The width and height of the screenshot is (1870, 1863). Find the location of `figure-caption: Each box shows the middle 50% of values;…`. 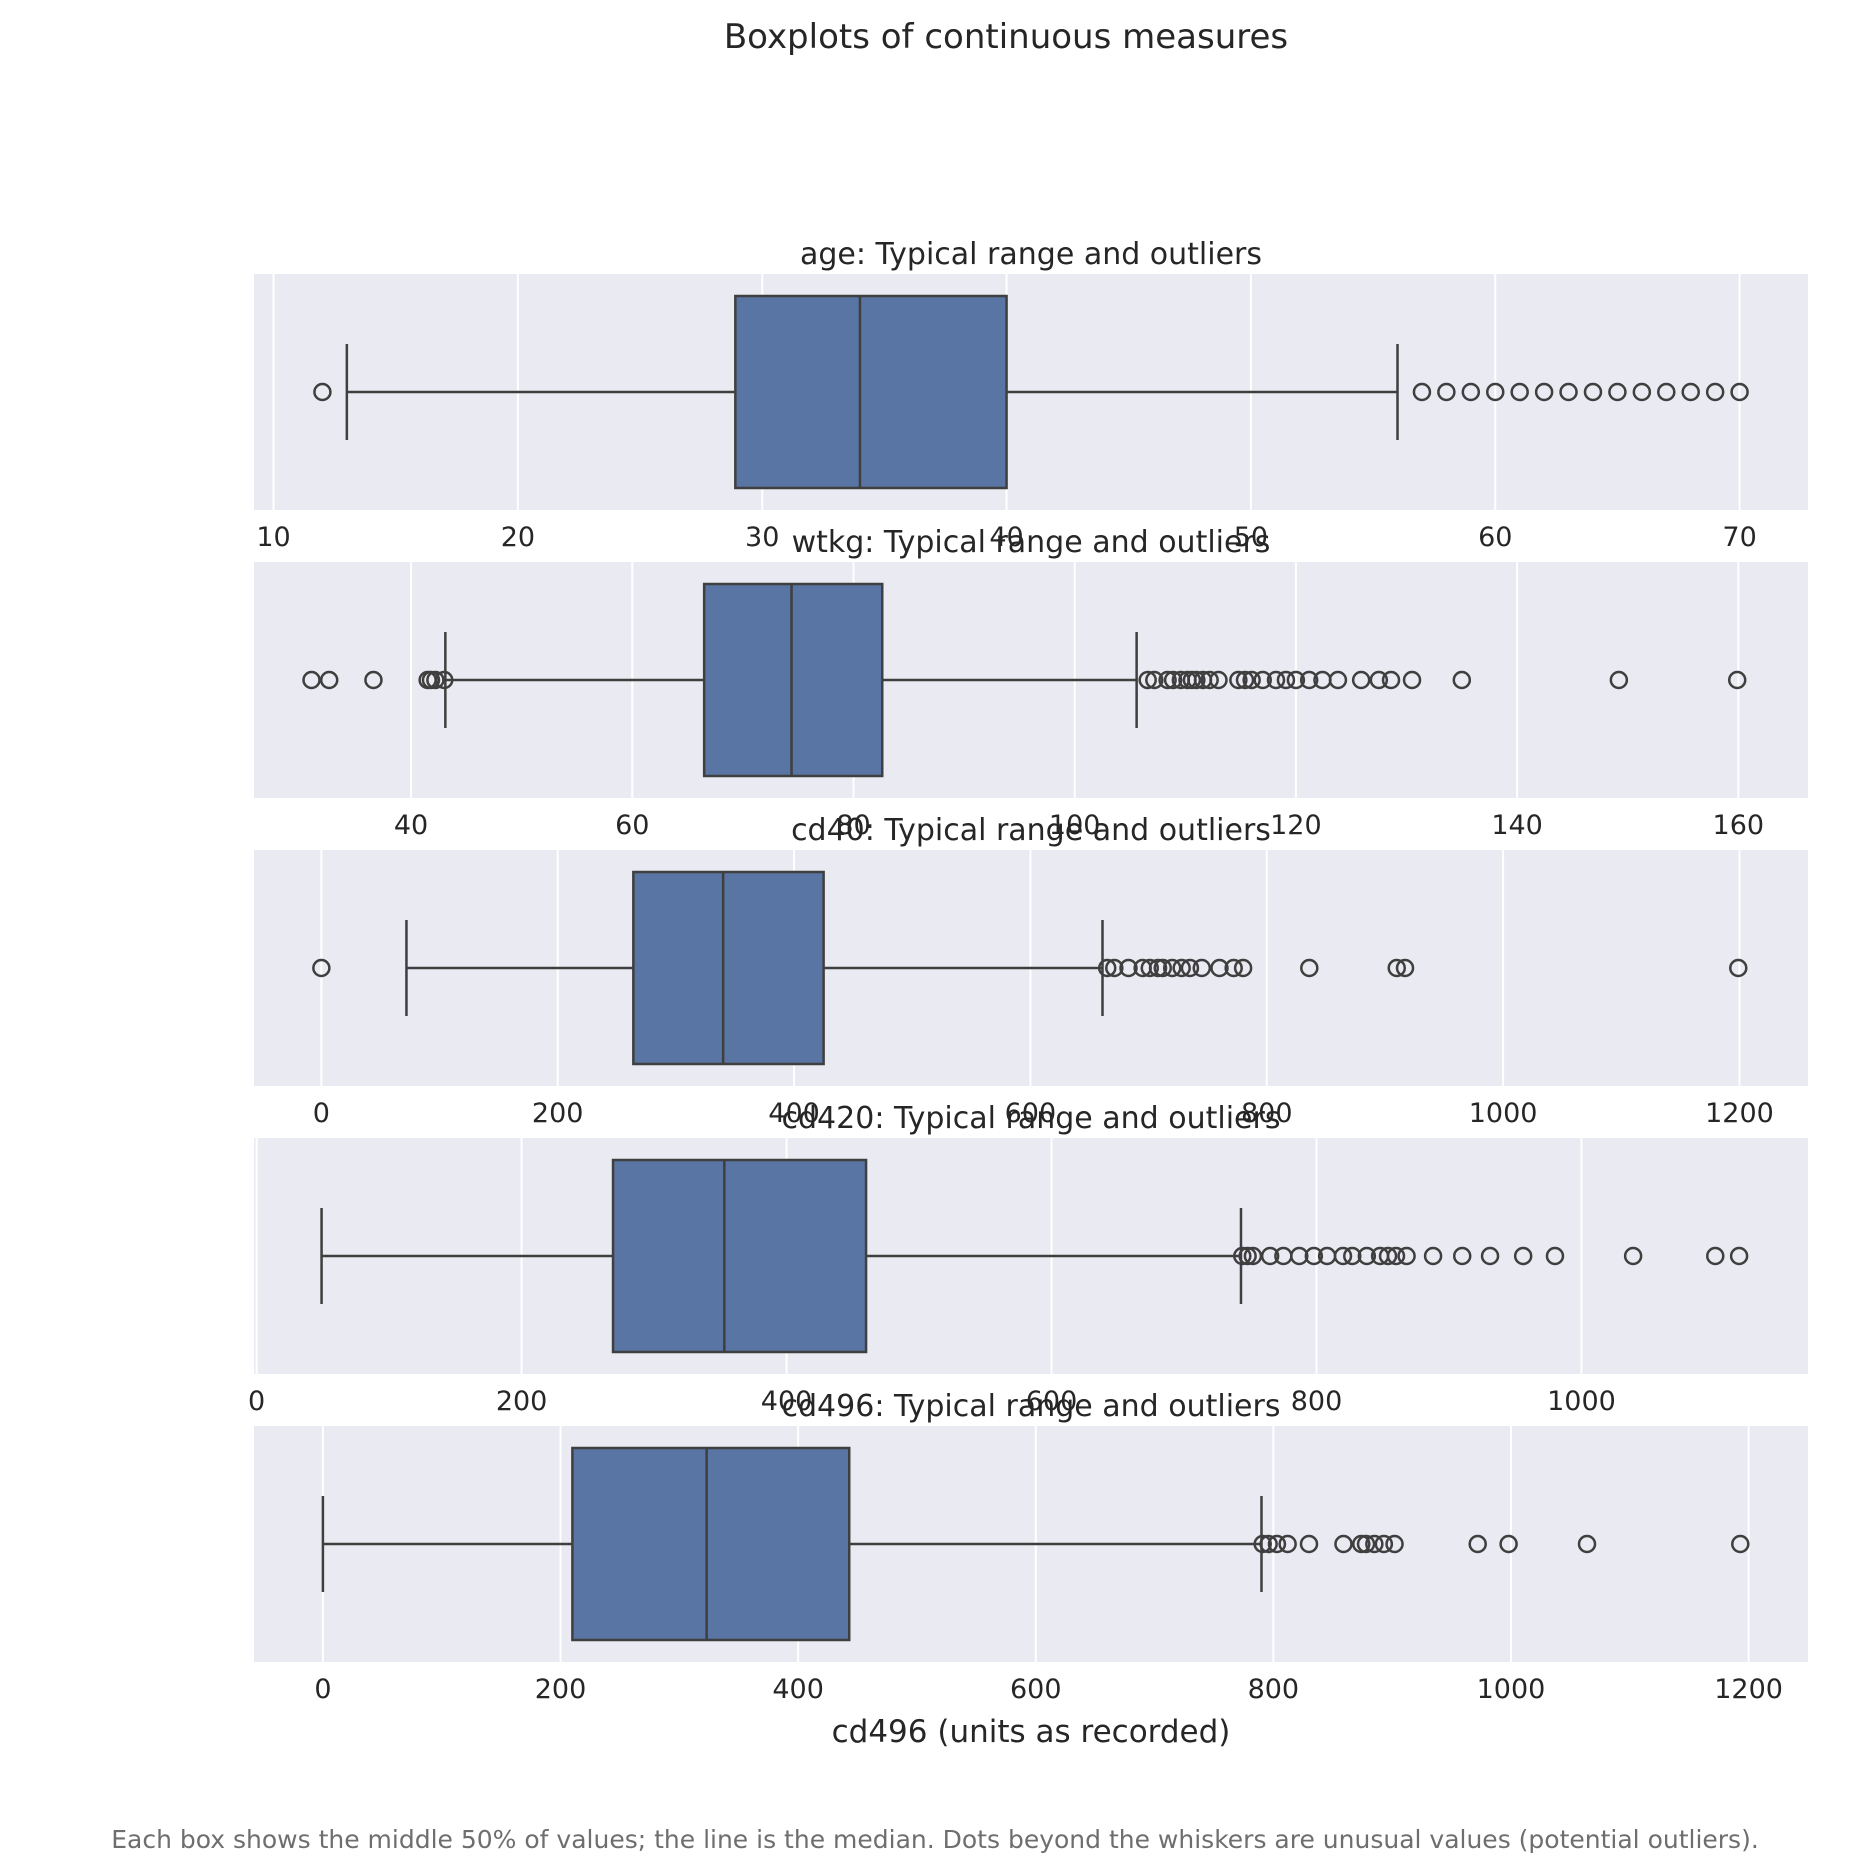

figure-caption: Each box shows the middle 50% of values;… is located at coordinates (935, 1839).